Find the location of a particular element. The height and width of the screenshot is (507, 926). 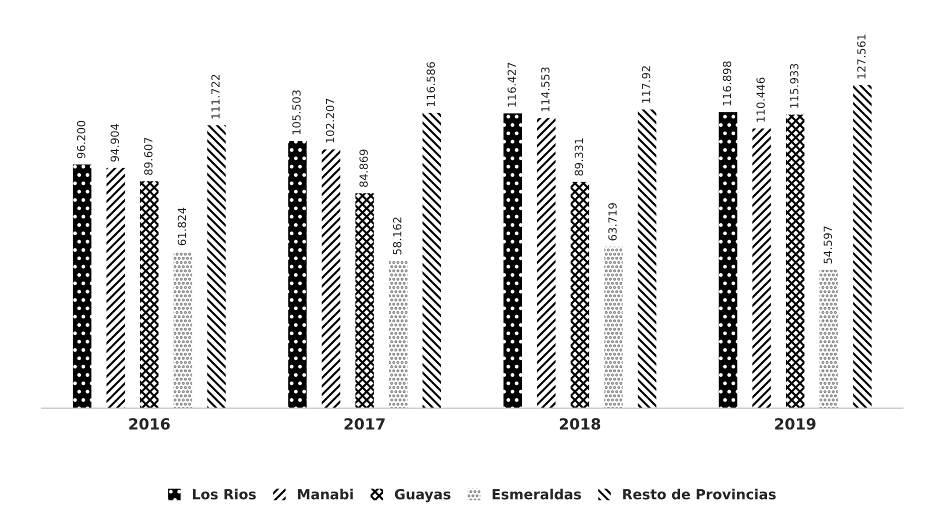

data-label: 116.427 is located at coordinates (512, 84).